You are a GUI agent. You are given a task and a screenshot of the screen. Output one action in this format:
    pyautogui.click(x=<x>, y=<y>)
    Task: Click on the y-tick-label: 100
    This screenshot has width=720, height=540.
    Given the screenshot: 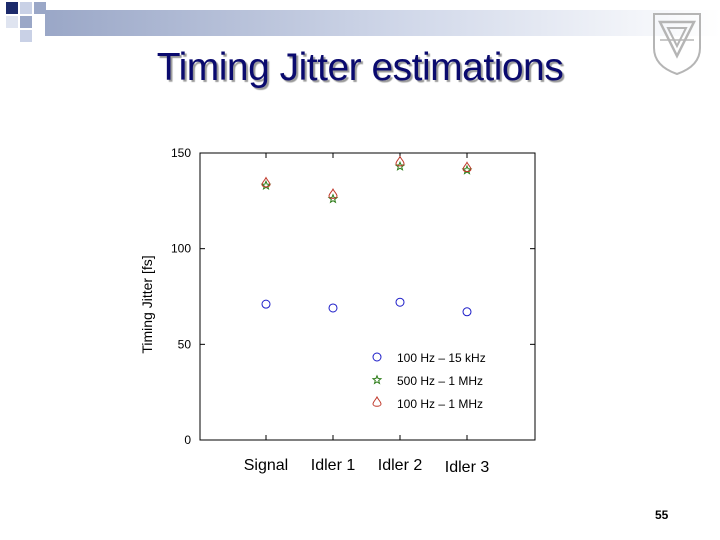 What is the action you would take?
    pyautogui.click(x=181, y=249)
    